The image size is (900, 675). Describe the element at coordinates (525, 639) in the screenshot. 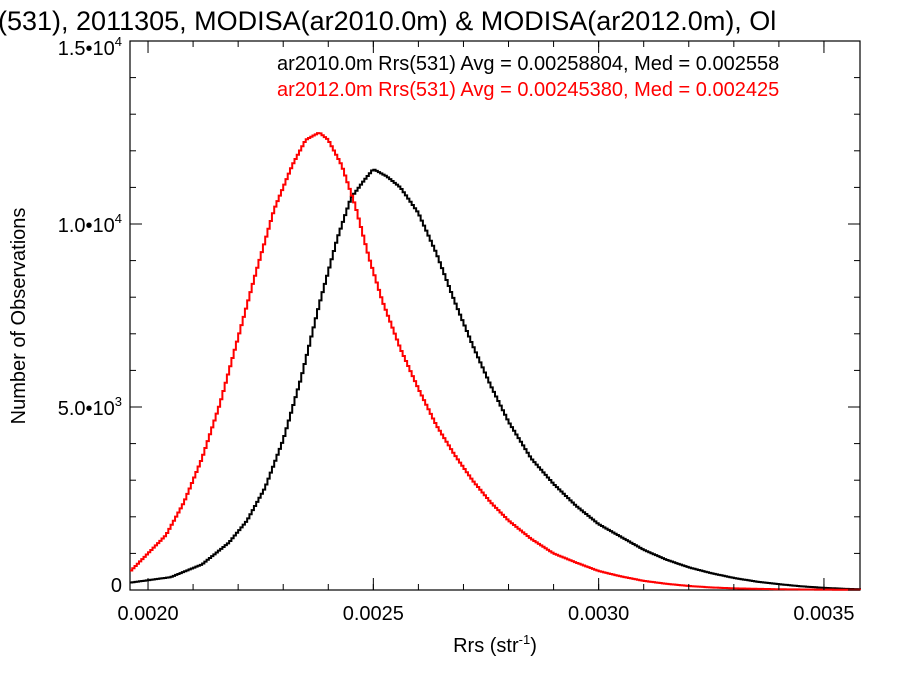

I see `x-axis-label-exponent: -1` at that location.